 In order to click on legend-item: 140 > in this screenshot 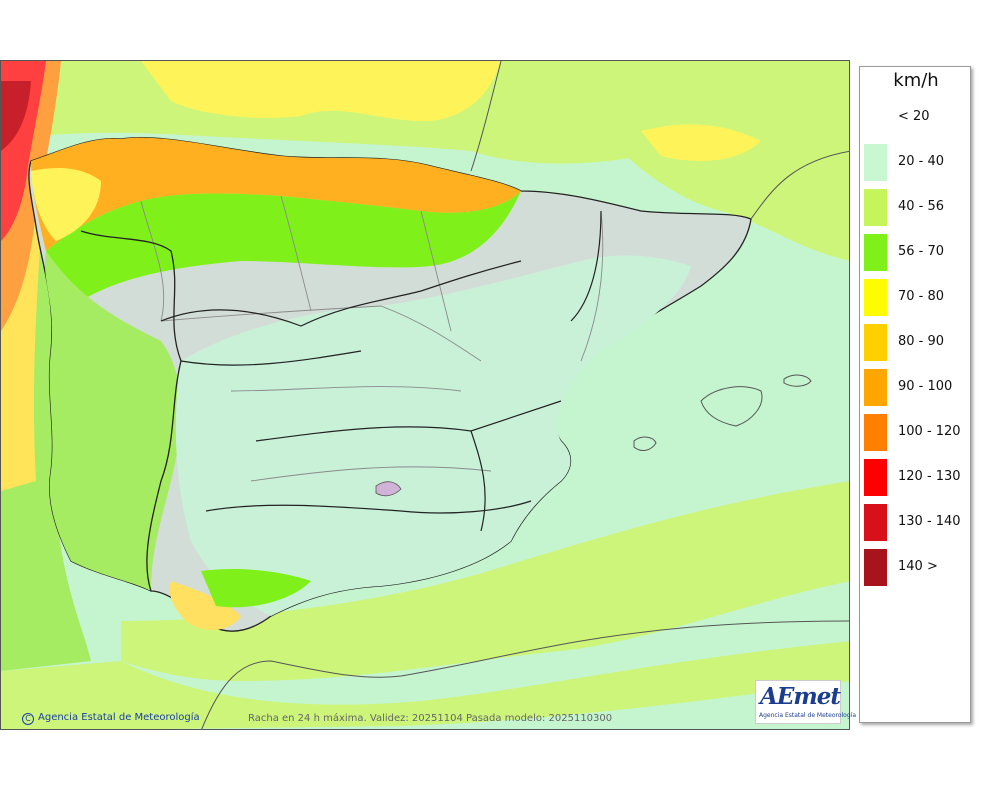, I will do `click(916, 567)`.